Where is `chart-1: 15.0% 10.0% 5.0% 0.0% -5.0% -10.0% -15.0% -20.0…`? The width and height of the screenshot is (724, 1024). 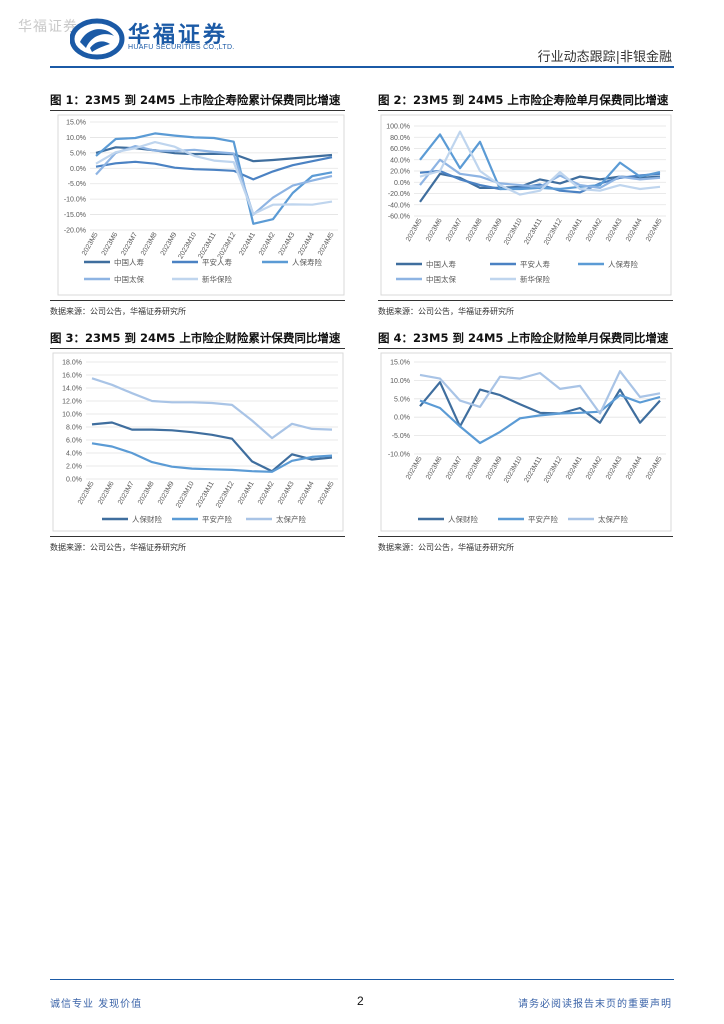
chart-1: 15.0% 10.0% 5.0% 0.0% -5.0% -10.0% -15.0% -20.0… is located at coordinates (201, 205).